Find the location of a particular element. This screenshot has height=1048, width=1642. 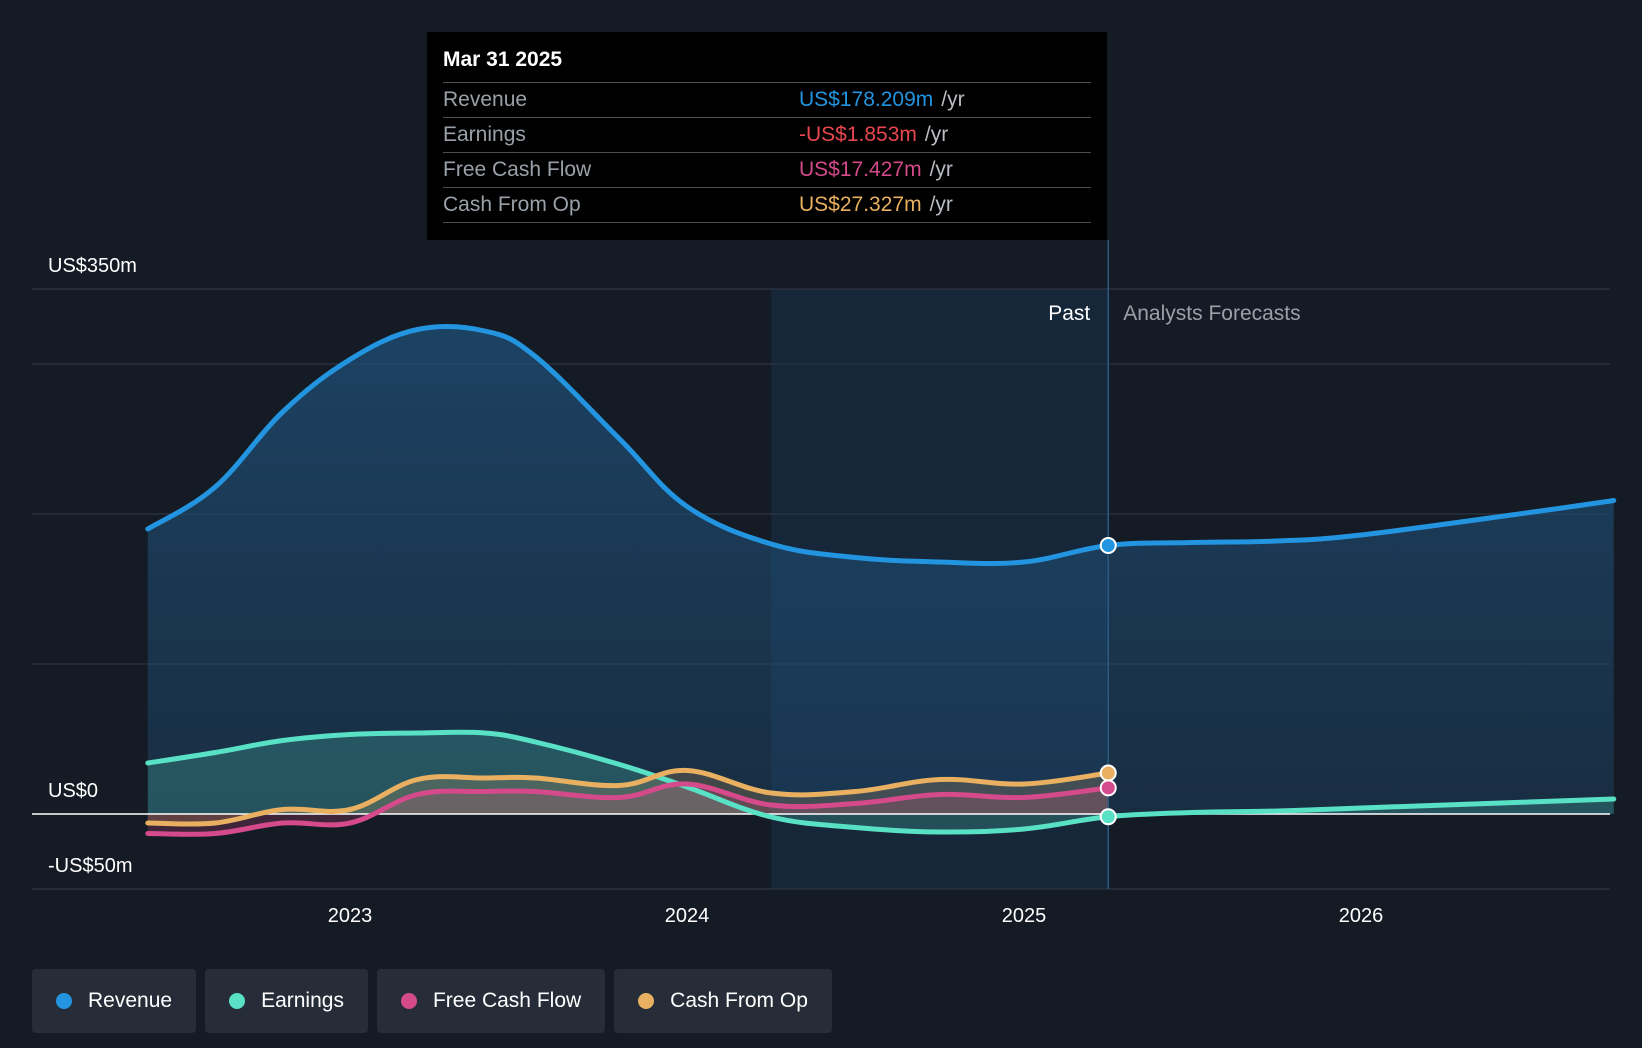

legend-item-revenue: Revenue is located at coordinates (114, 1001).